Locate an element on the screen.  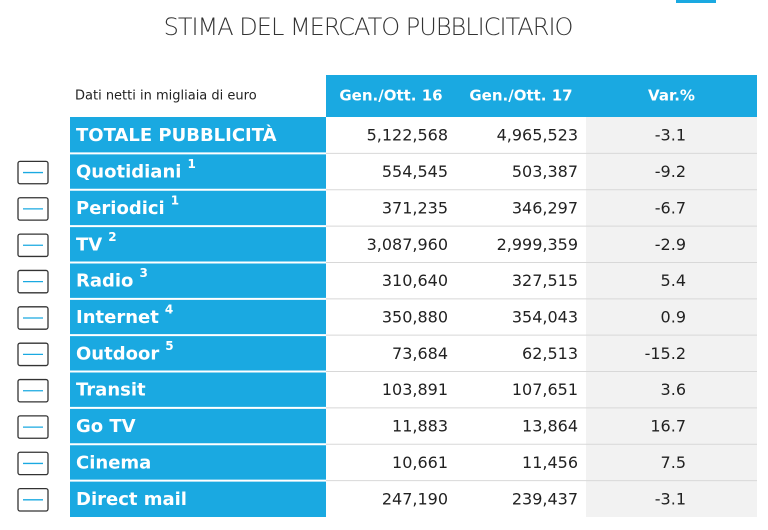
cell: -2.9 is located at coordinates (670, 244).